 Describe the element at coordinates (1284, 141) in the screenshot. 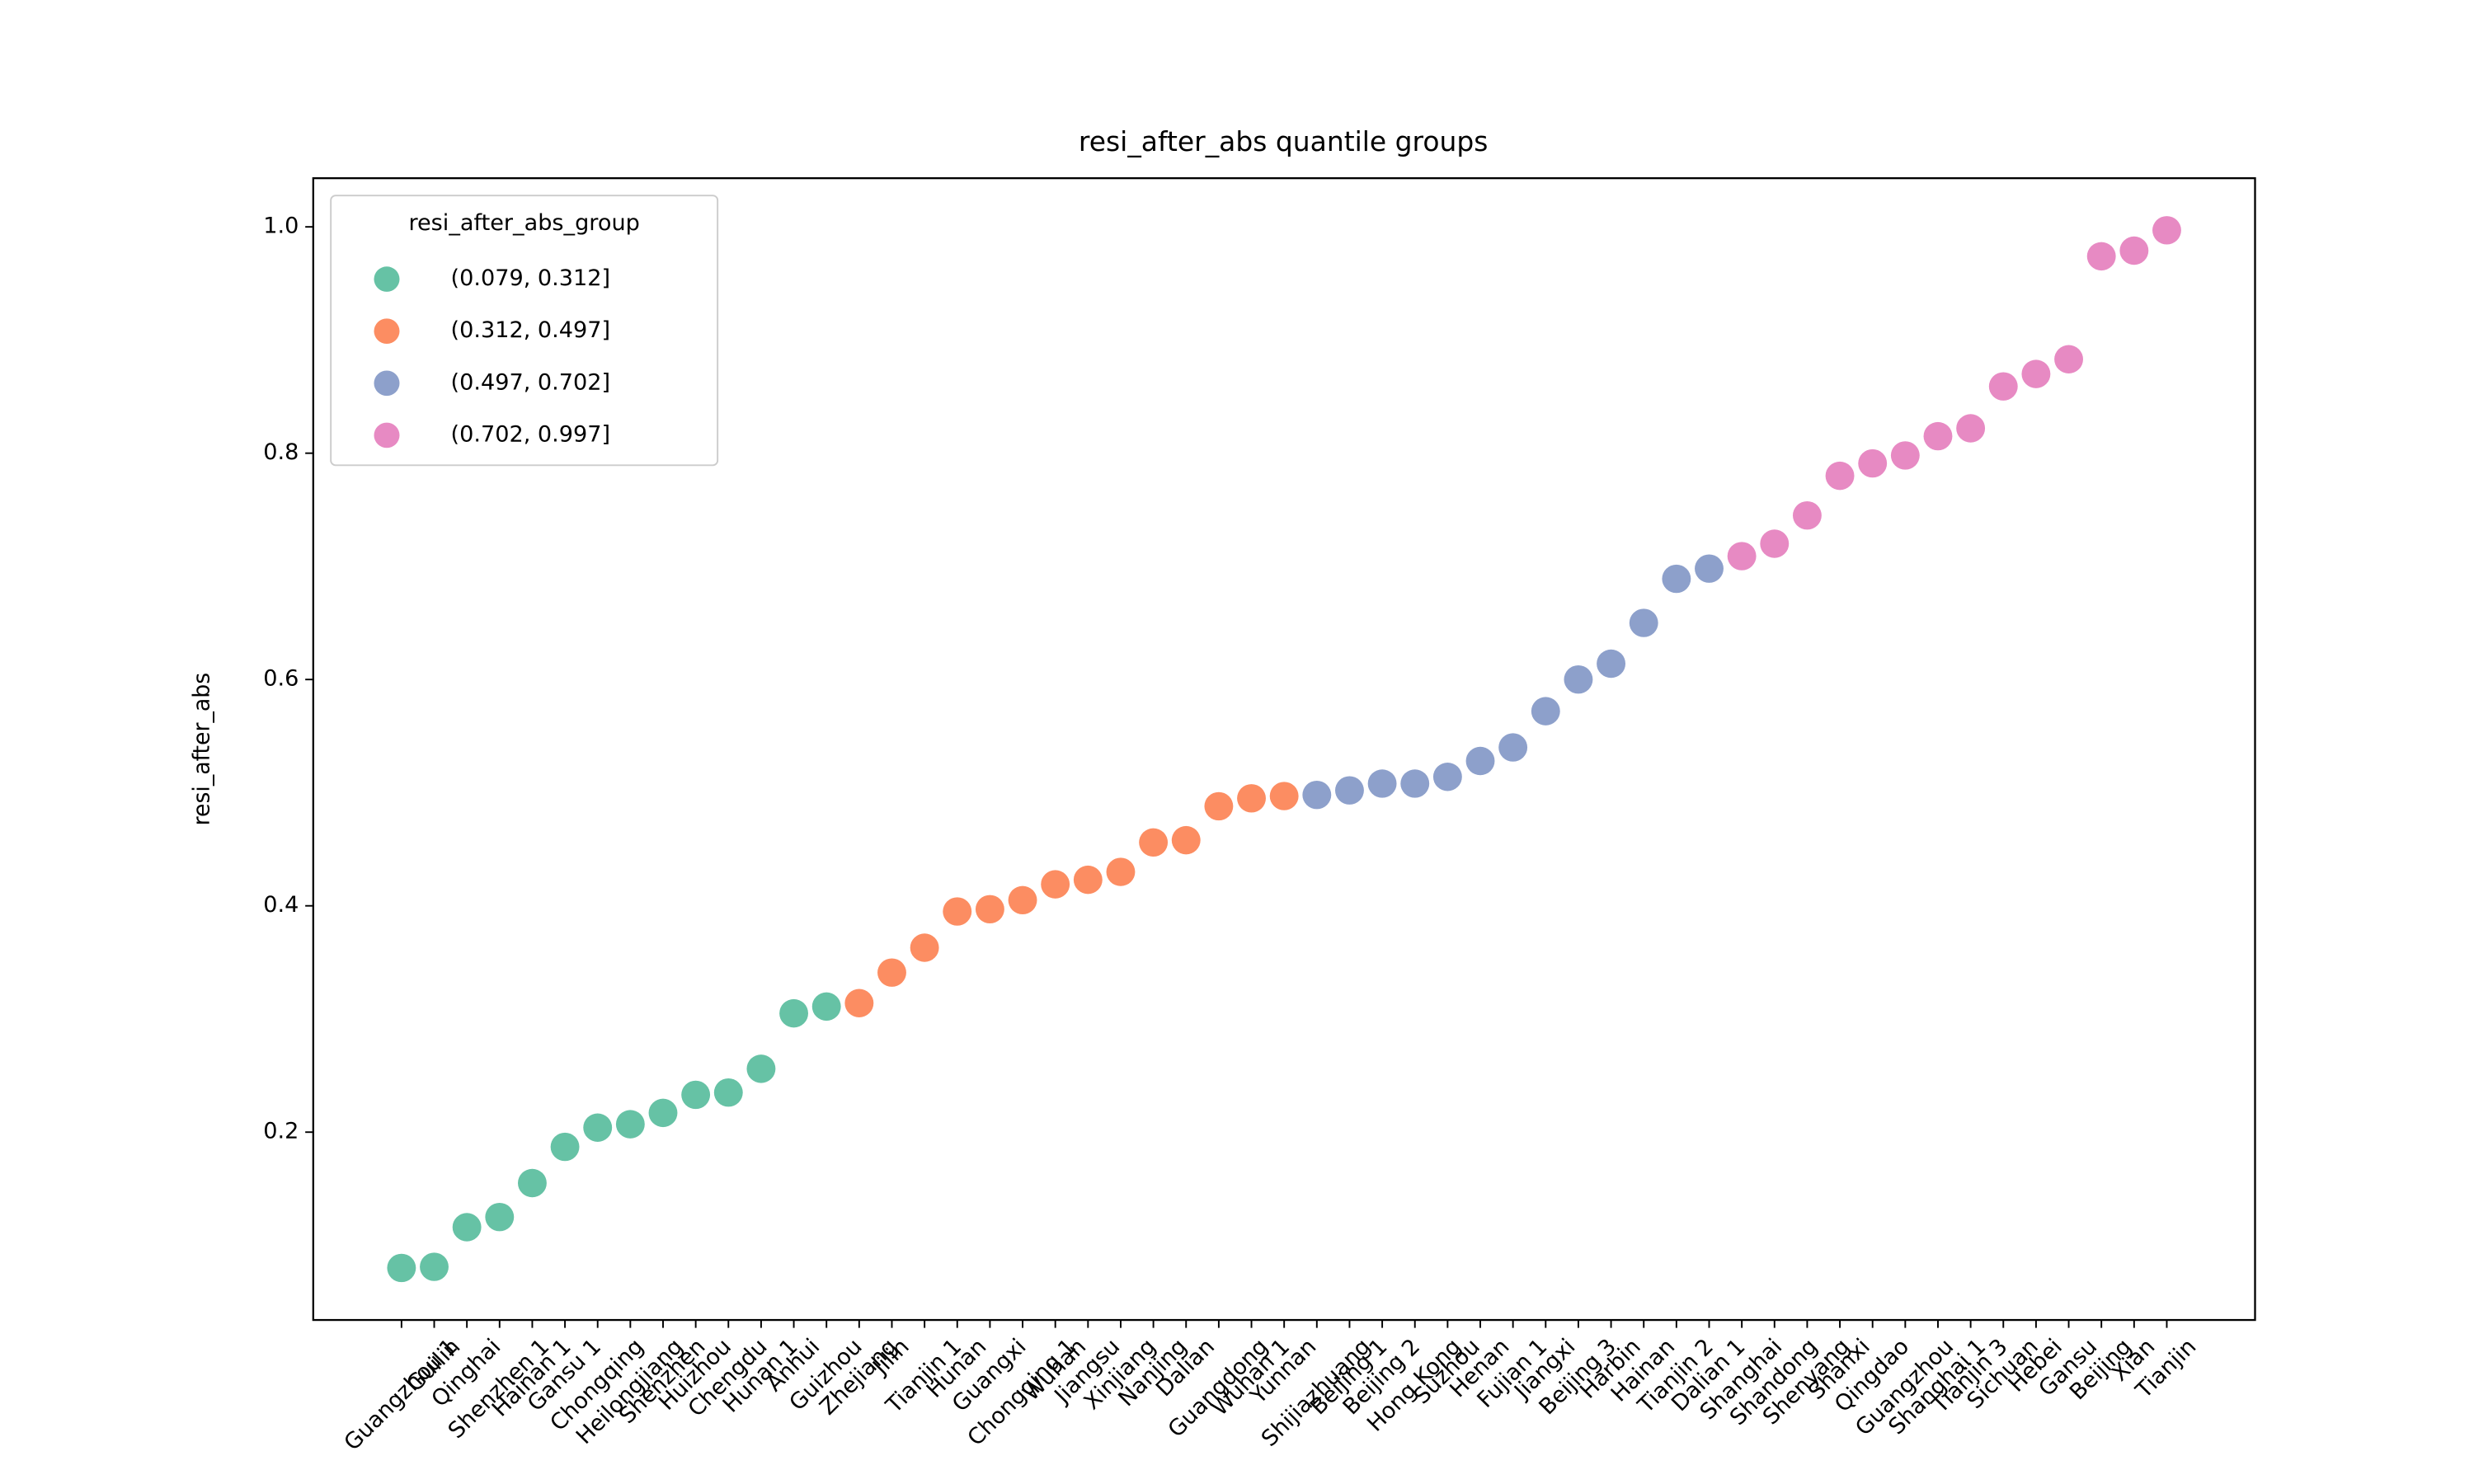

I see `chart-title: resi_after_abs quantile groups` at that location.